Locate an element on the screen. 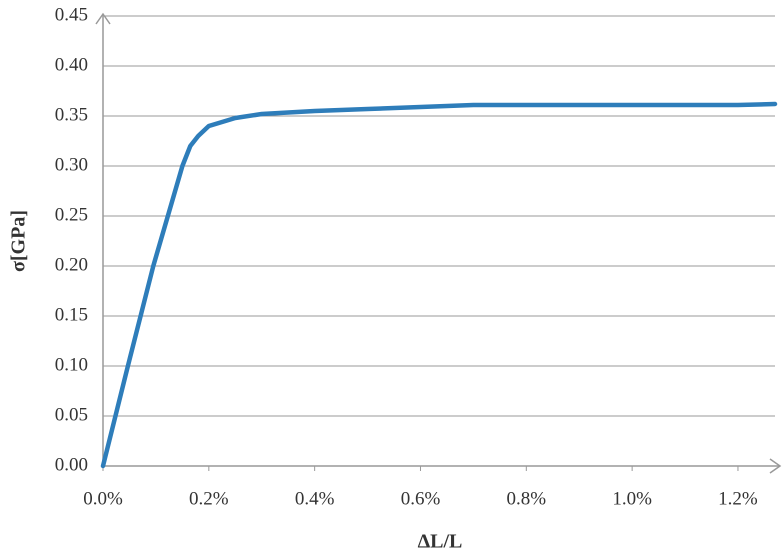  y-tick-label: 0.30 is located at coordinates (71, 164).